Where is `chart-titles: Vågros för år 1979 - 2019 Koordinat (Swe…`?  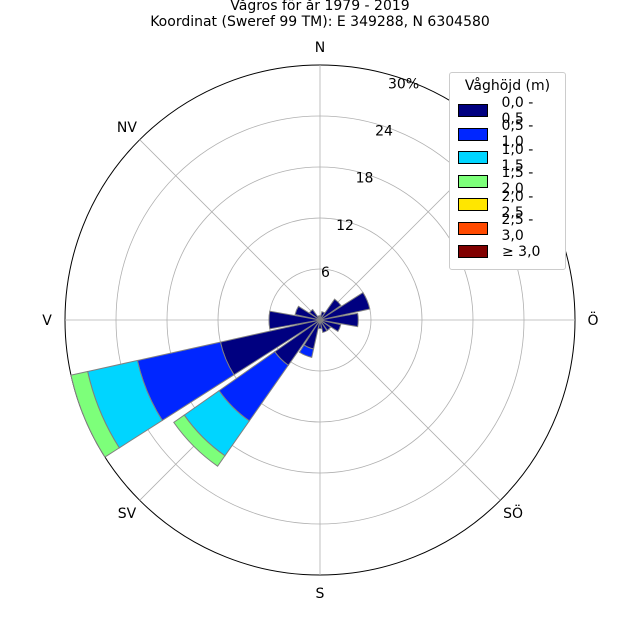
chart-titles: Vågros för år 1979 - 2019 Koordinat (Swe… is located at coordinates (320, 16).